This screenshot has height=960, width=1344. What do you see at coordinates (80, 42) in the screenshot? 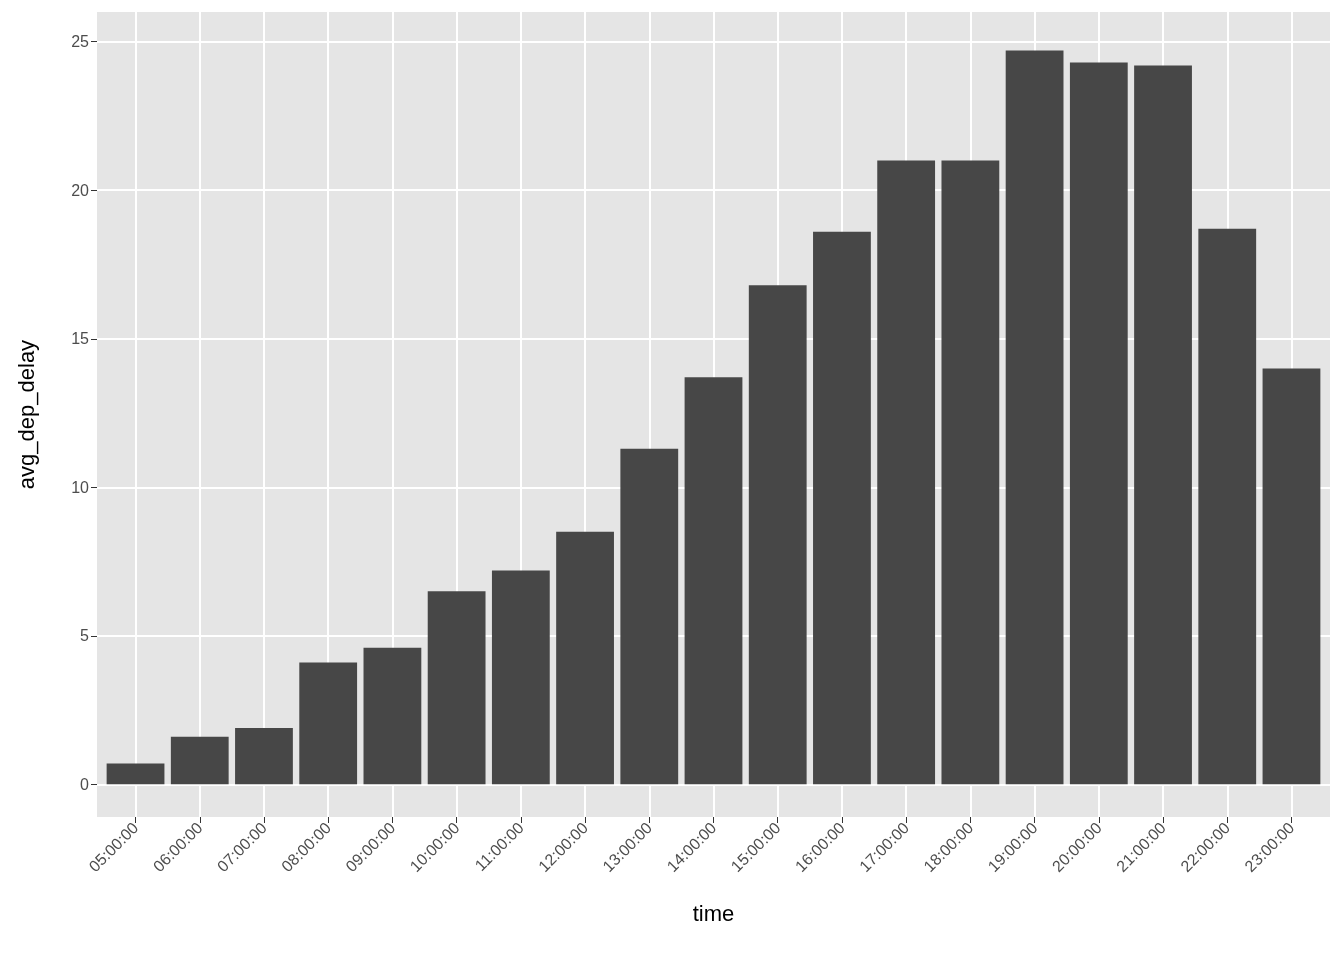
I see `y-tick-label: 25` at bounding box center [80, 42].